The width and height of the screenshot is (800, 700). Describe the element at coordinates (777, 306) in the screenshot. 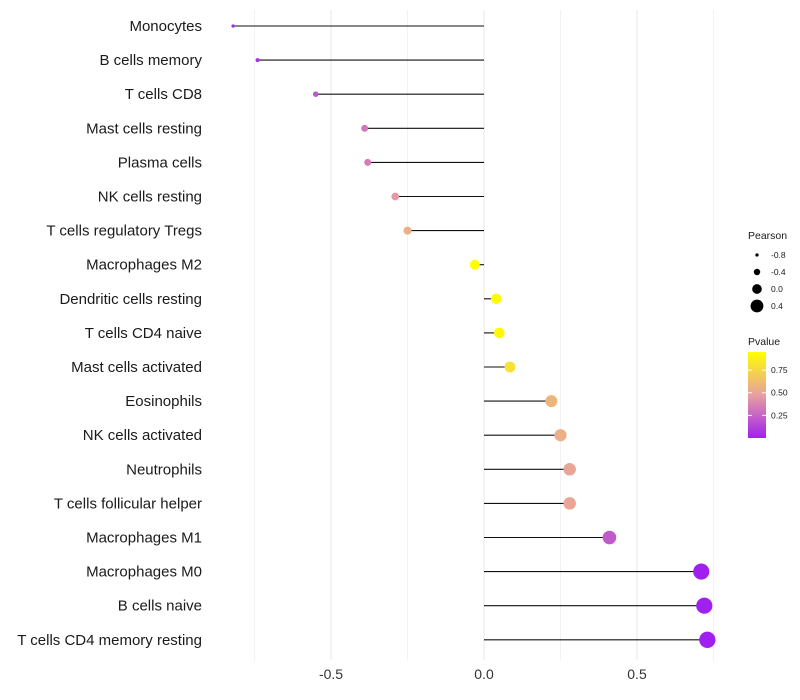

I see `size-legend-label: 0.4` at that location.